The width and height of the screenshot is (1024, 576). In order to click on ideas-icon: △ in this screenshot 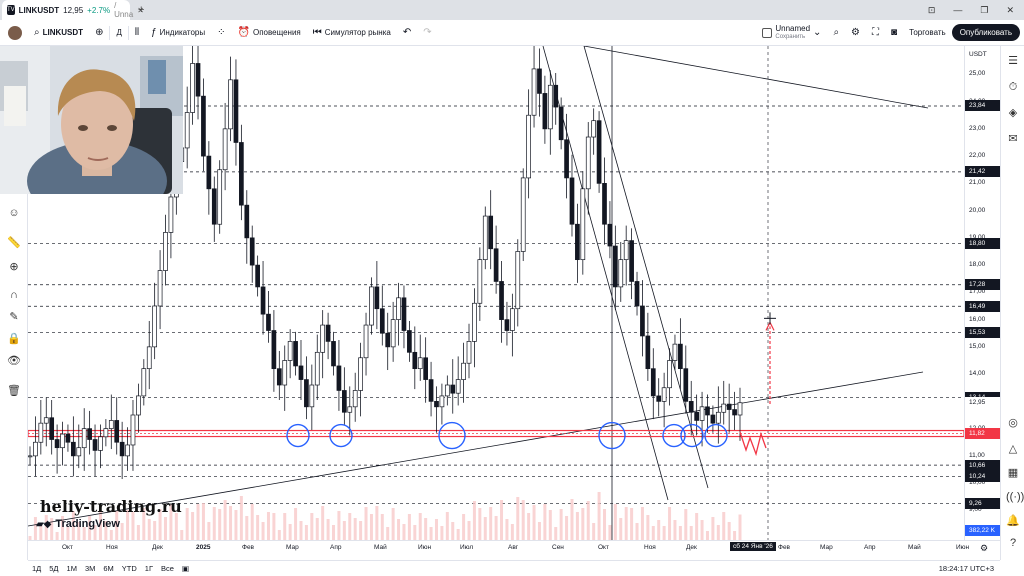, I will do `click(1013, 449)`.